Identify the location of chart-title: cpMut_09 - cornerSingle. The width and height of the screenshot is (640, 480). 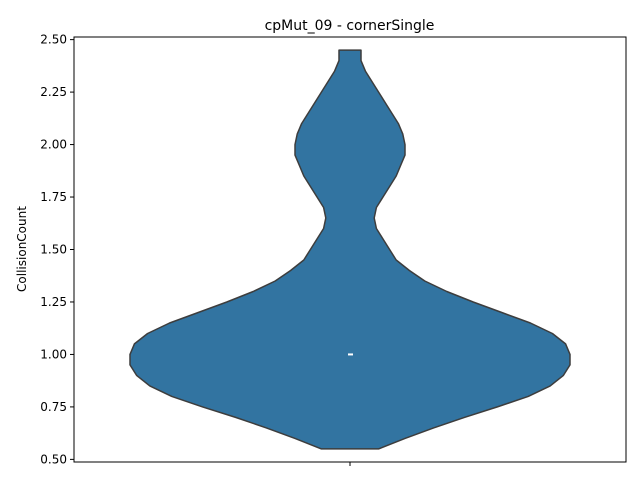
(350, 26).